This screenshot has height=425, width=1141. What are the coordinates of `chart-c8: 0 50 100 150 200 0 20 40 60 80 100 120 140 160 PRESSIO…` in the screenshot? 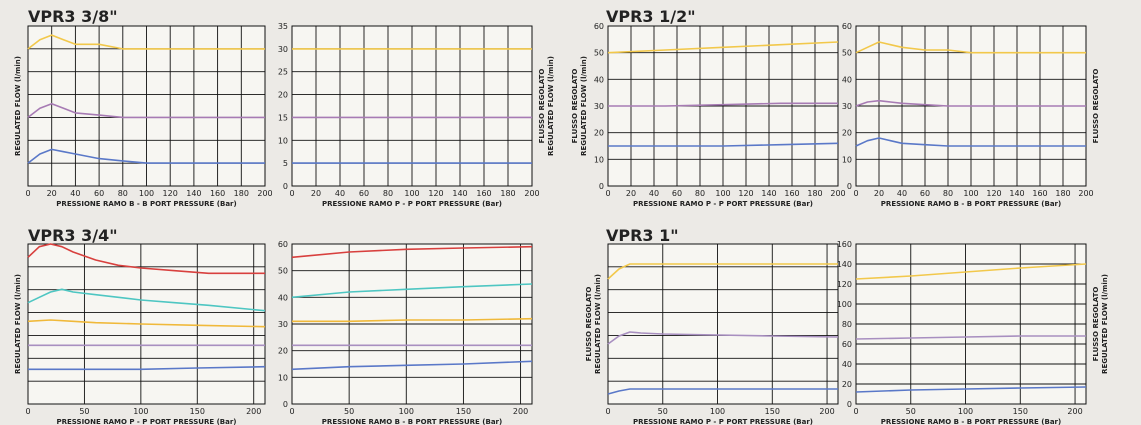 It's located at (973, 332).